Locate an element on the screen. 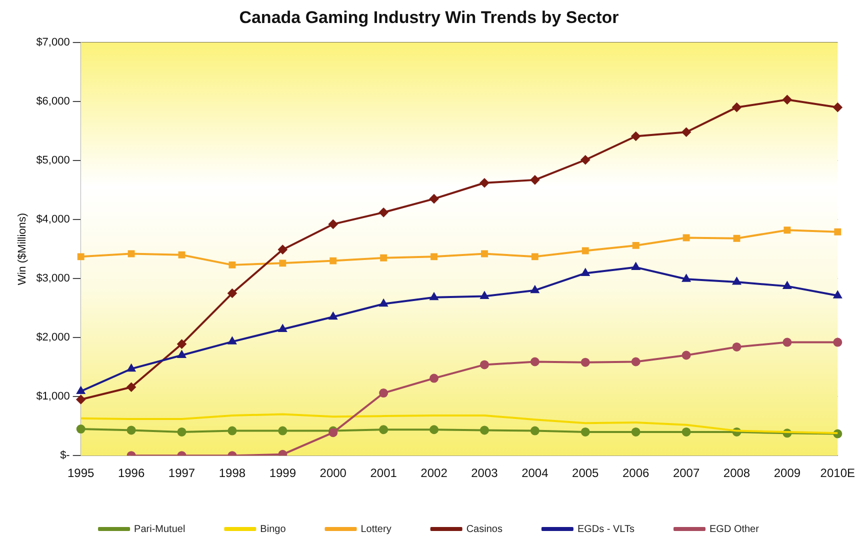 The image size is (866, 552). legend-label: Bingo is located at coordinates (273, 529).